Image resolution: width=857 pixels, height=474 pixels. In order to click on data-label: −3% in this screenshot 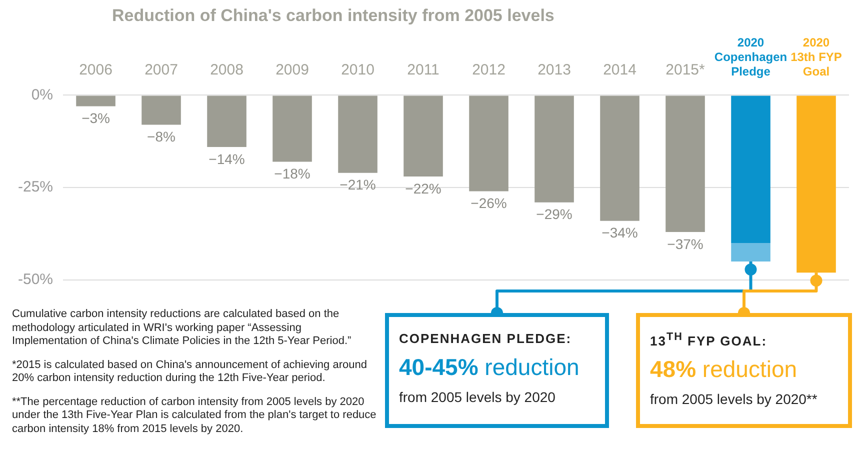, I will do `click(96, 118)`.